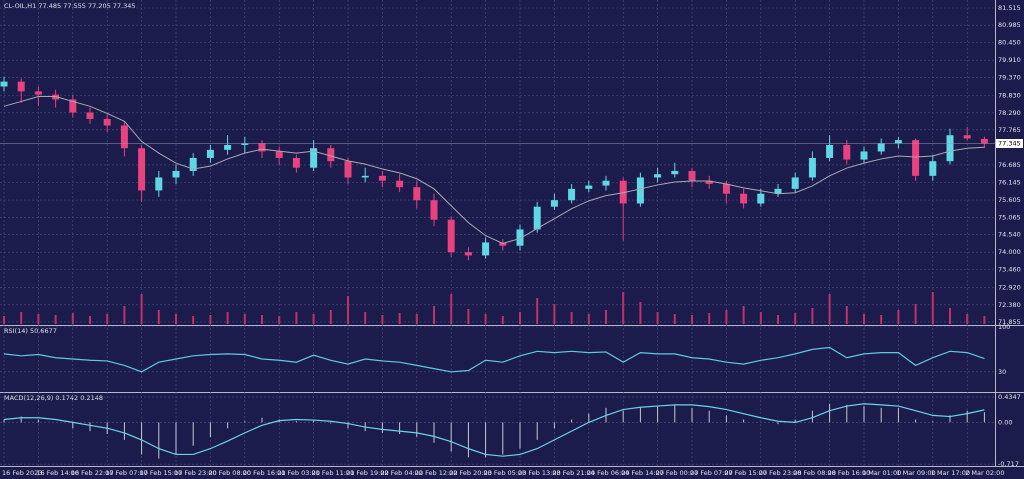 The width and height of the screenshot is (1024, 479). Describe the element at coordinates (436, 473) in the screenshot. I see `x-tick-label: 22 Feb 12:00` at that location.